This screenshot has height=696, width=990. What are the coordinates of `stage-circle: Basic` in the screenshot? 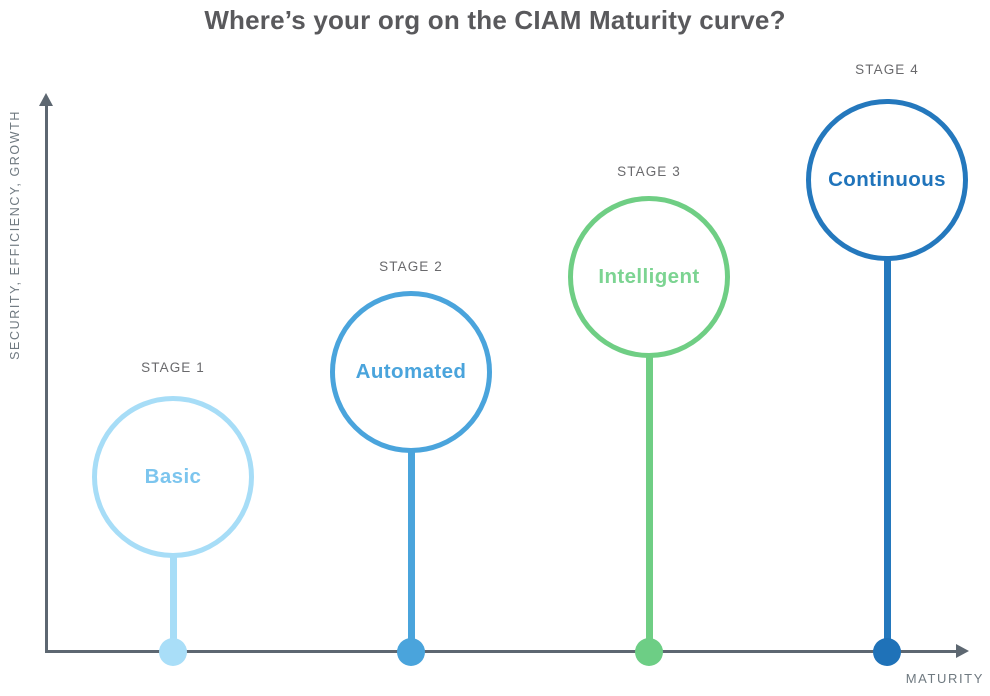 It's located at (173, 477).